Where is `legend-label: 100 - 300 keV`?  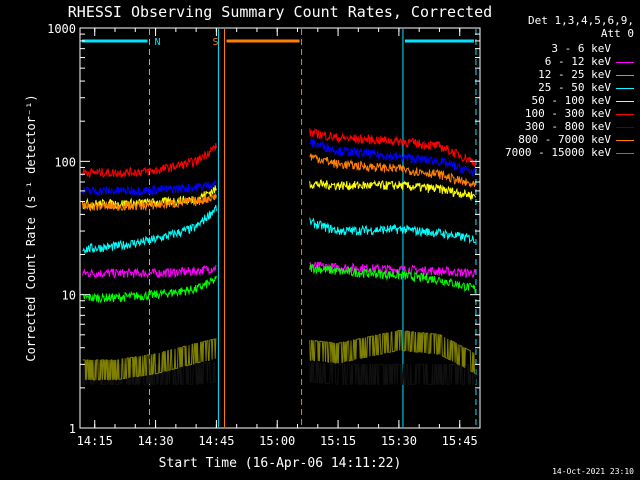 legend-label: 100 - 300 keV is located at coordinates (567, 113).